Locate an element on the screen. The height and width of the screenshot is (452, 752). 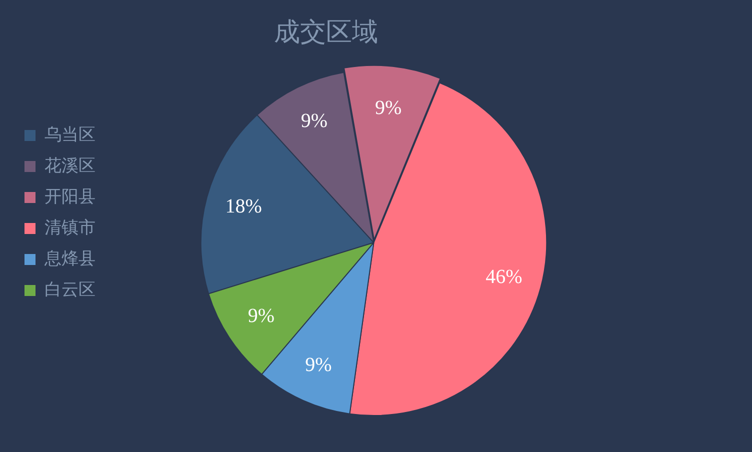
legend-label: 乌当区 is located at coordinates (70, 134).